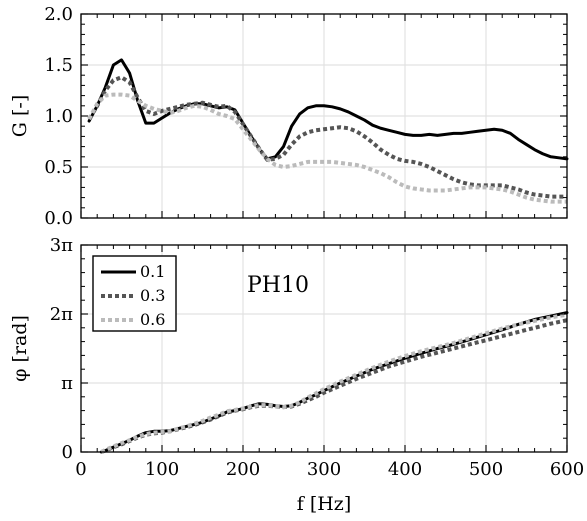 The width and height of the screenshot is (587, 521). Describe the element at coordinates (58, 218) in the screenshot. I see `y-tick-label: 0.0` at that location.